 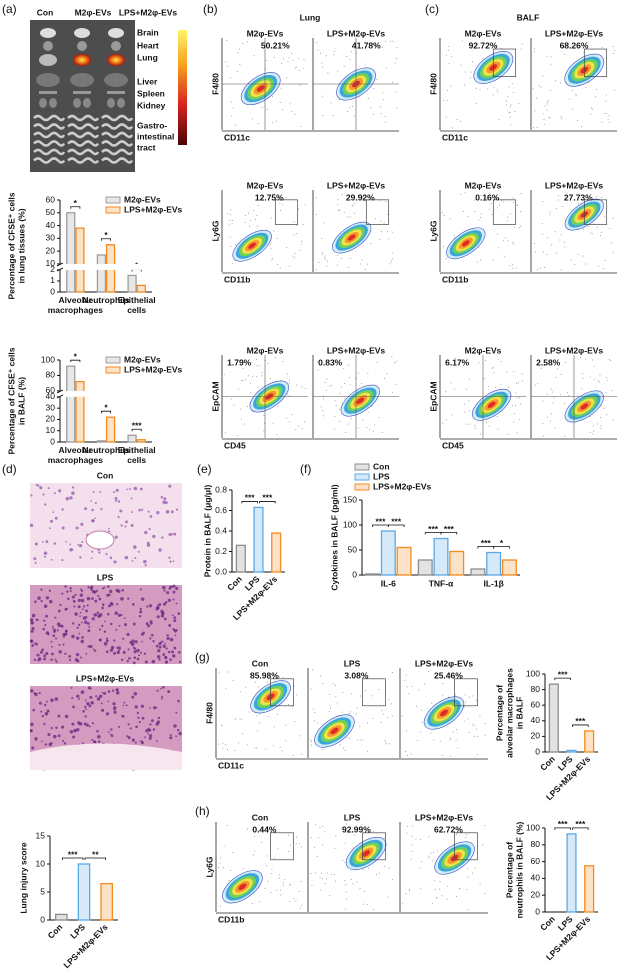 I want to click on y-tick-label: 1, so click(x=52, y=280).